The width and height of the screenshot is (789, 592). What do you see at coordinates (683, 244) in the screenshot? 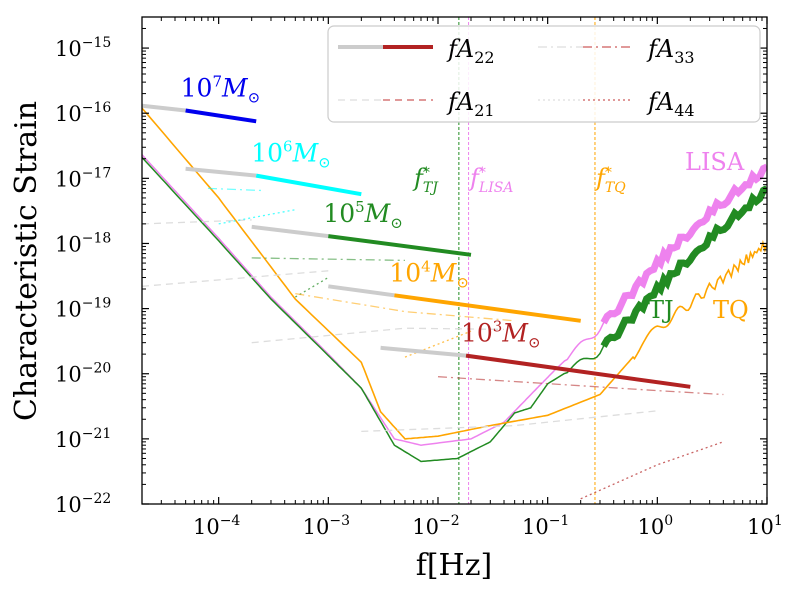
I see `sensitivity-band-lisa` at bounding box center [683, 244].